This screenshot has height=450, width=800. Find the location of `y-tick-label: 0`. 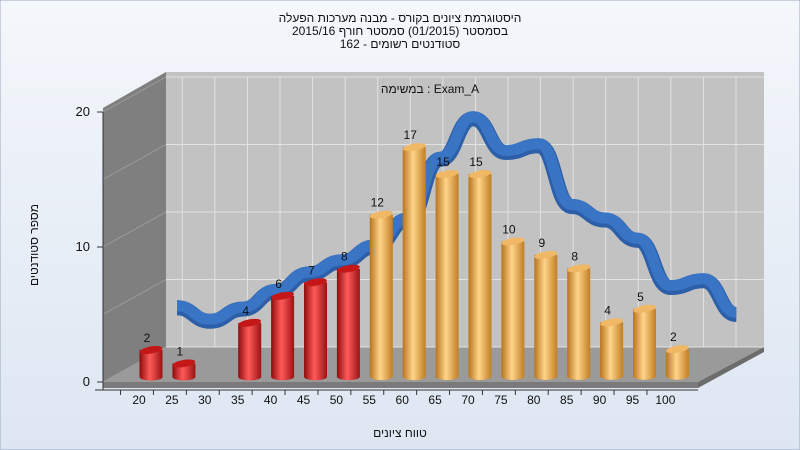

y-tick-label: 0 is located at coordinates (86, 381).